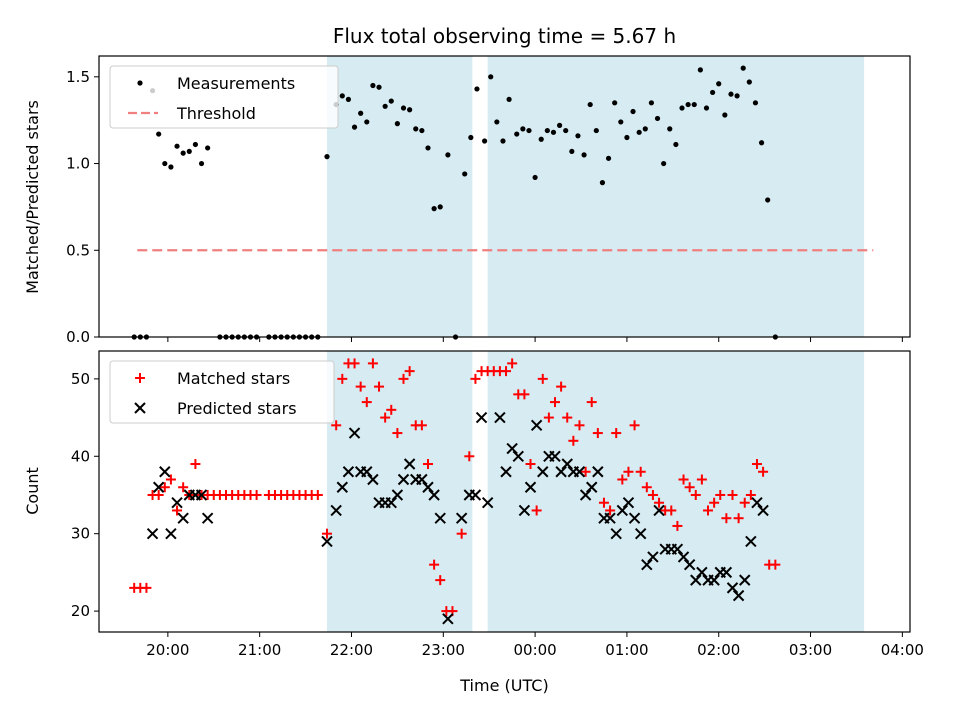 The height and width of the screenshot is (720, 960). Describe the element at coordinates (32, 491) in the screenshot. I see `y-axis-label-bottom: Count` at that location.